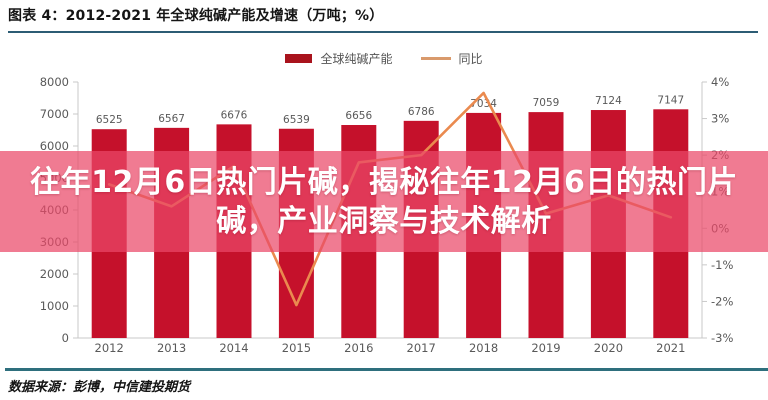 Image resolution: width=768 pixels, height=400 pixels. Describe the element at coordinates (54, 146) in the screenshot. I see `left-axis-label: 6000` at that location.